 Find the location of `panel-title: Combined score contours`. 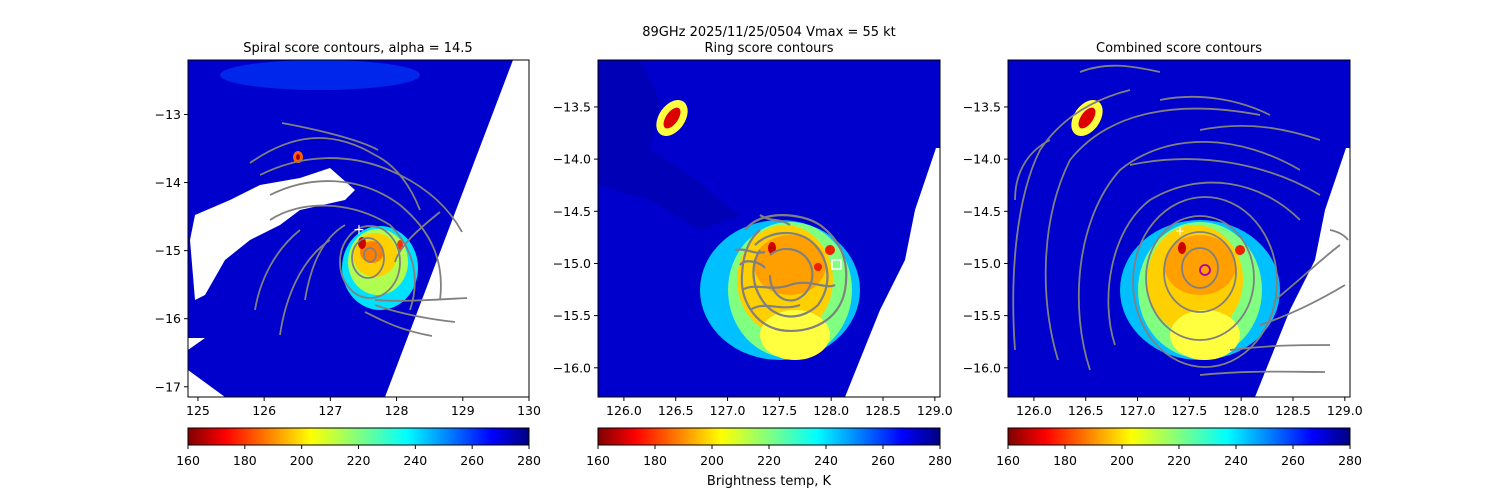

panel-title: Combined score contours is located at coordinates (1179, 48).